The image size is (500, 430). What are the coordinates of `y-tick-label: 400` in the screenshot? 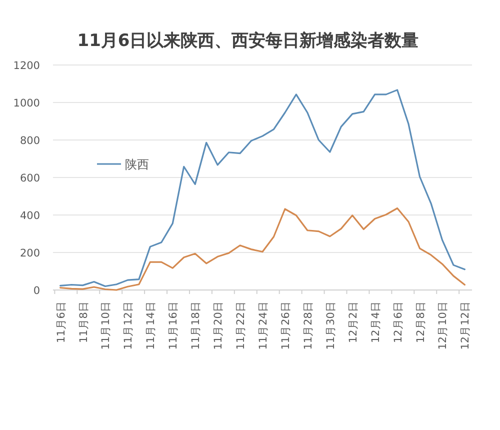 It's located at (30, 216).